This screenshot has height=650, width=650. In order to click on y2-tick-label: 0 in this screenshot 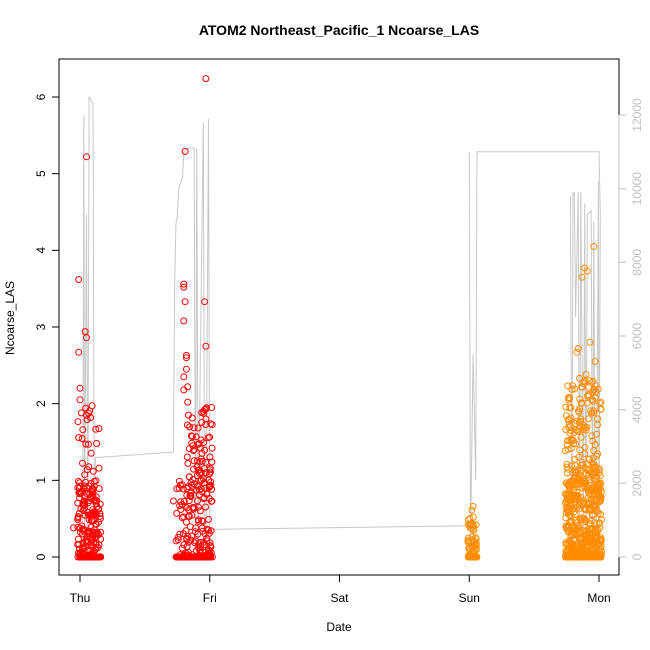, I will do `click(637, 556)`.